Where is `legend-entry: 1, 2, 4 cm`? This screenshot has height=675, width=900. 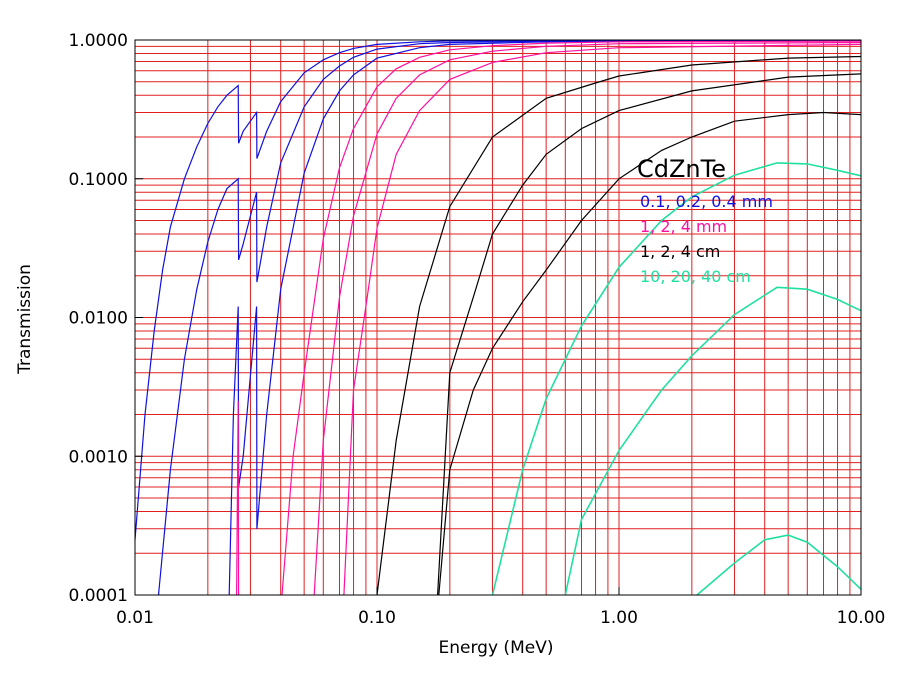 legend-entry: 1, 2, 4 cm is located at coordinates (680, 251).